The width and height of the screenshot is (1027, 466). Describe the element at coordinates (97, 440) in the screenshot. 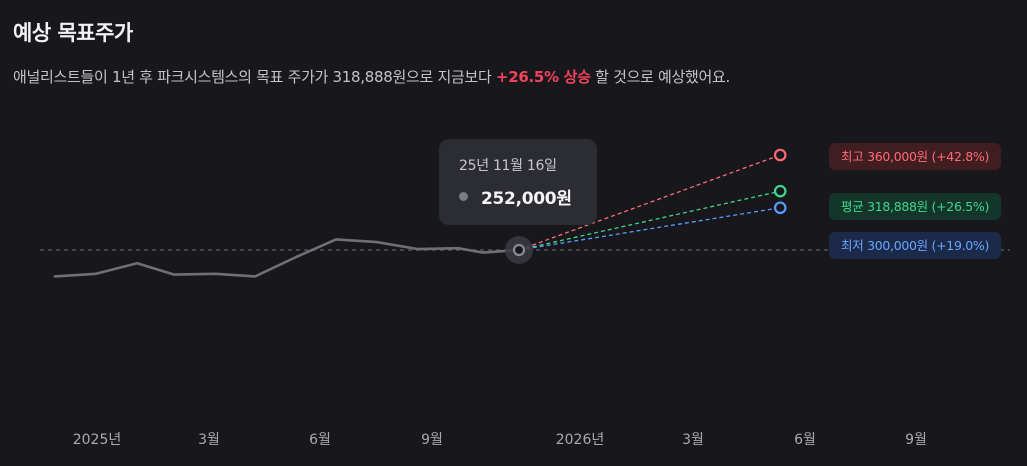

I see `x-tick-label: 2025년` at that location.